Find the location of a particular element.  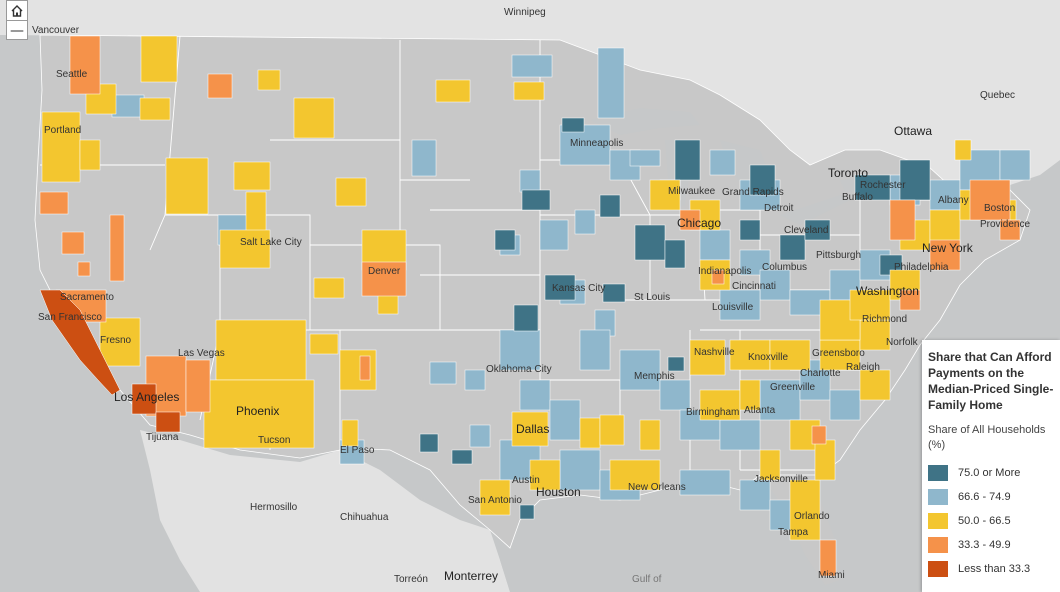

legend-item: 50.0 - 66.5 is located at coordinates (991, 521).